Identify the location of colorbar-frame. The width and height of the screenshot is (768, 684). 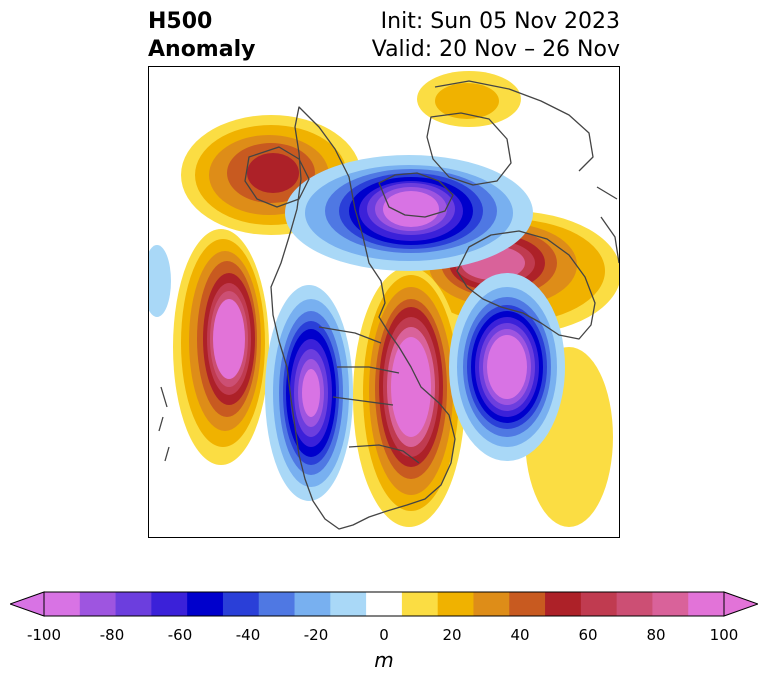
(384, 604).